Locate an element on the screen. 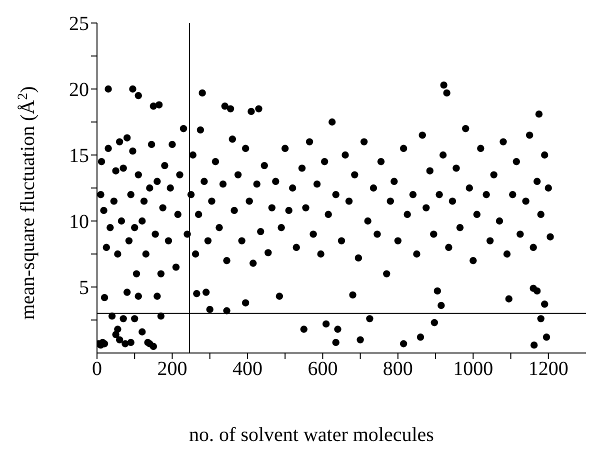 The height and width of the screenshot is (457, 594). x-tick-label: 0 is located at coordinates (97, 369).